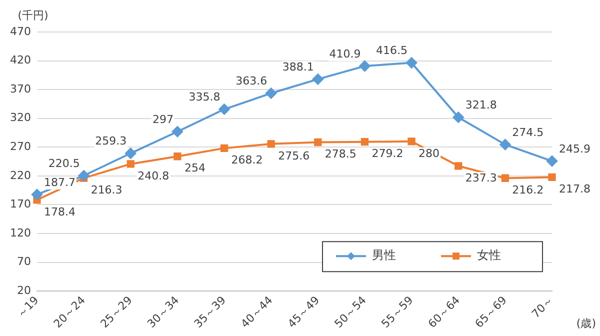  I want to click on data-label: 187.7, so click(60, 182).